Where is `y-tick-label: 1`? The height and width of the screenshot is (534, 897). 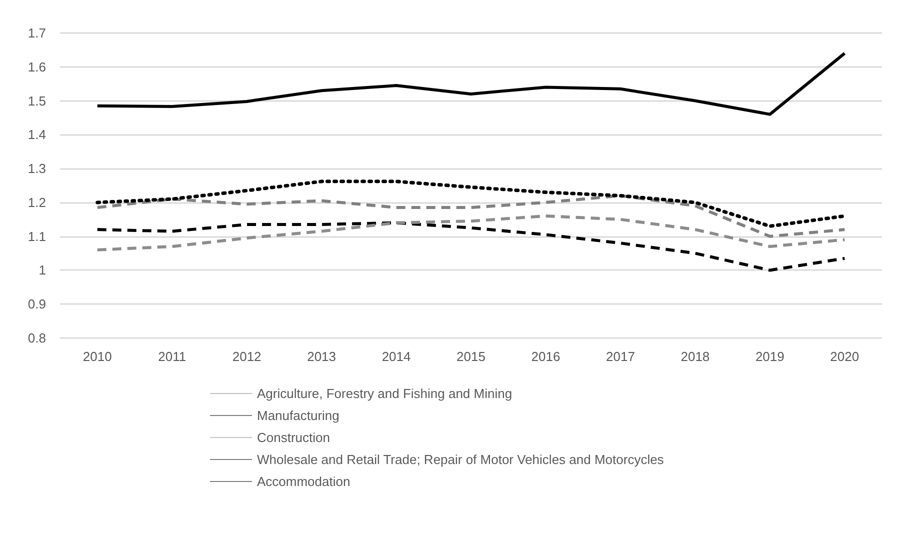 y-tick-label: 1 is located at coordinates (42, 270).